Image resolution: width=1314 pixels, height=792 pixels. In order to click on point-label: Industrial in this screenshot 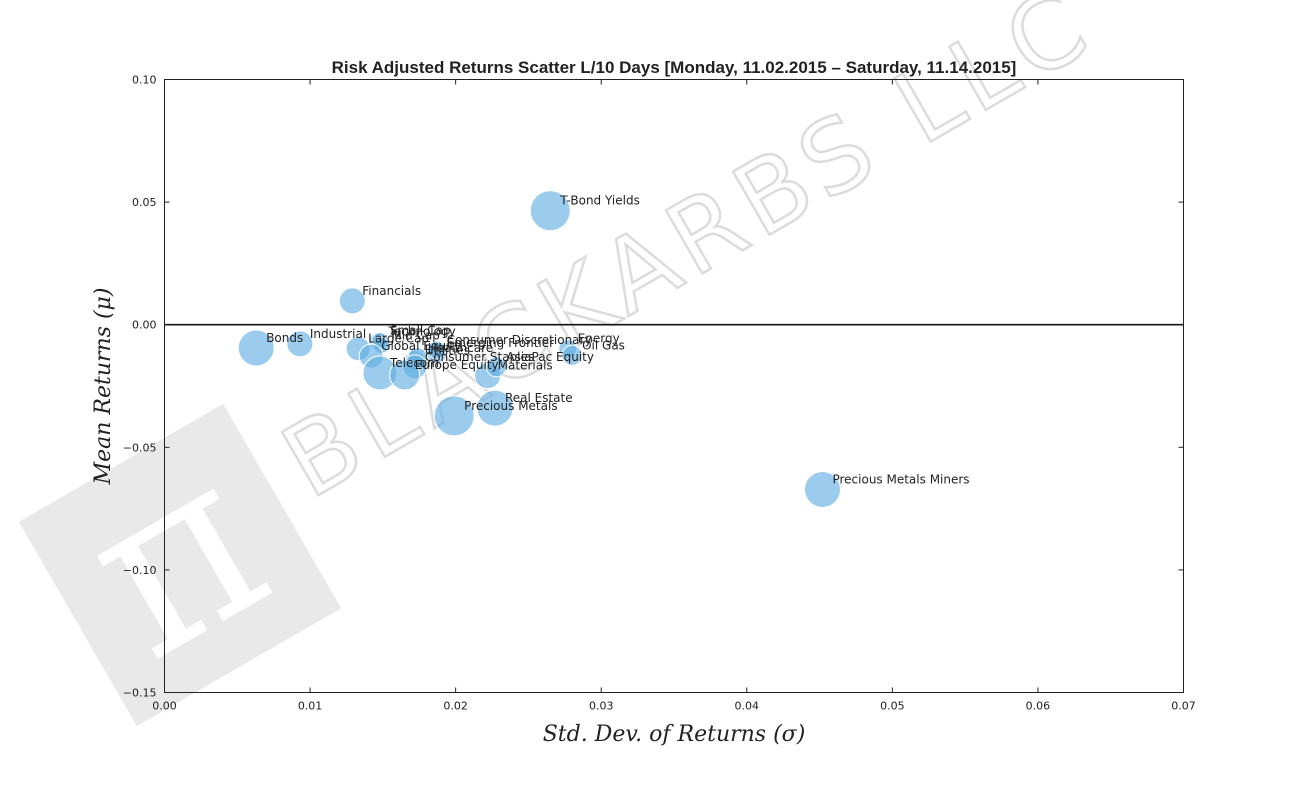, I will do `click(338, 334)`.